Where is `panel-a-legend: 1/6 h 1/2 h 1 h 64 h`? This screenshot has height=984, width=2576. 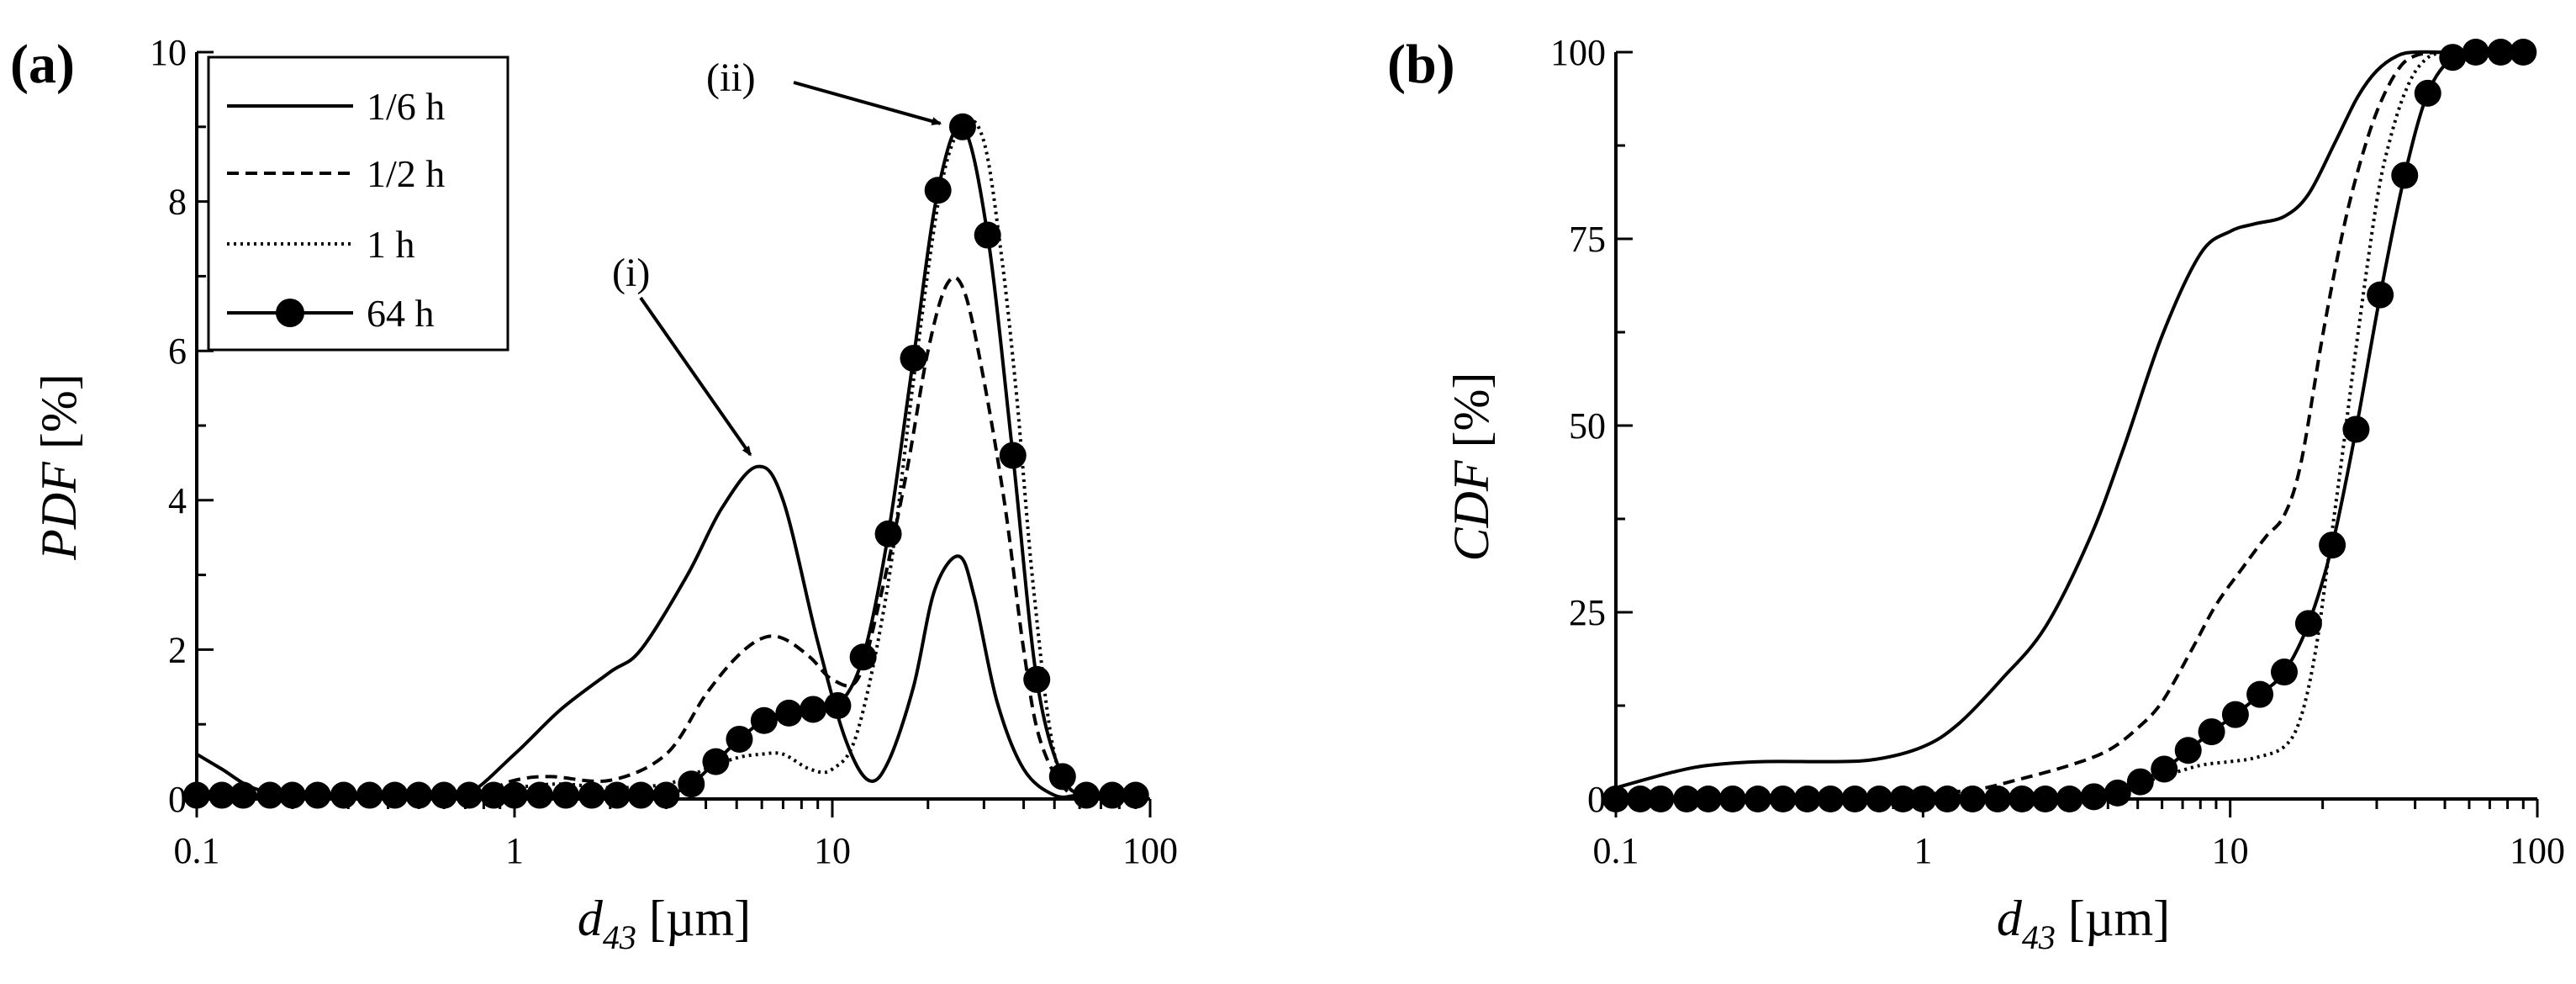 panel-a-legend: 1/6 h 1/2 h 1 h 64 h is located at coordinates (358, 204).